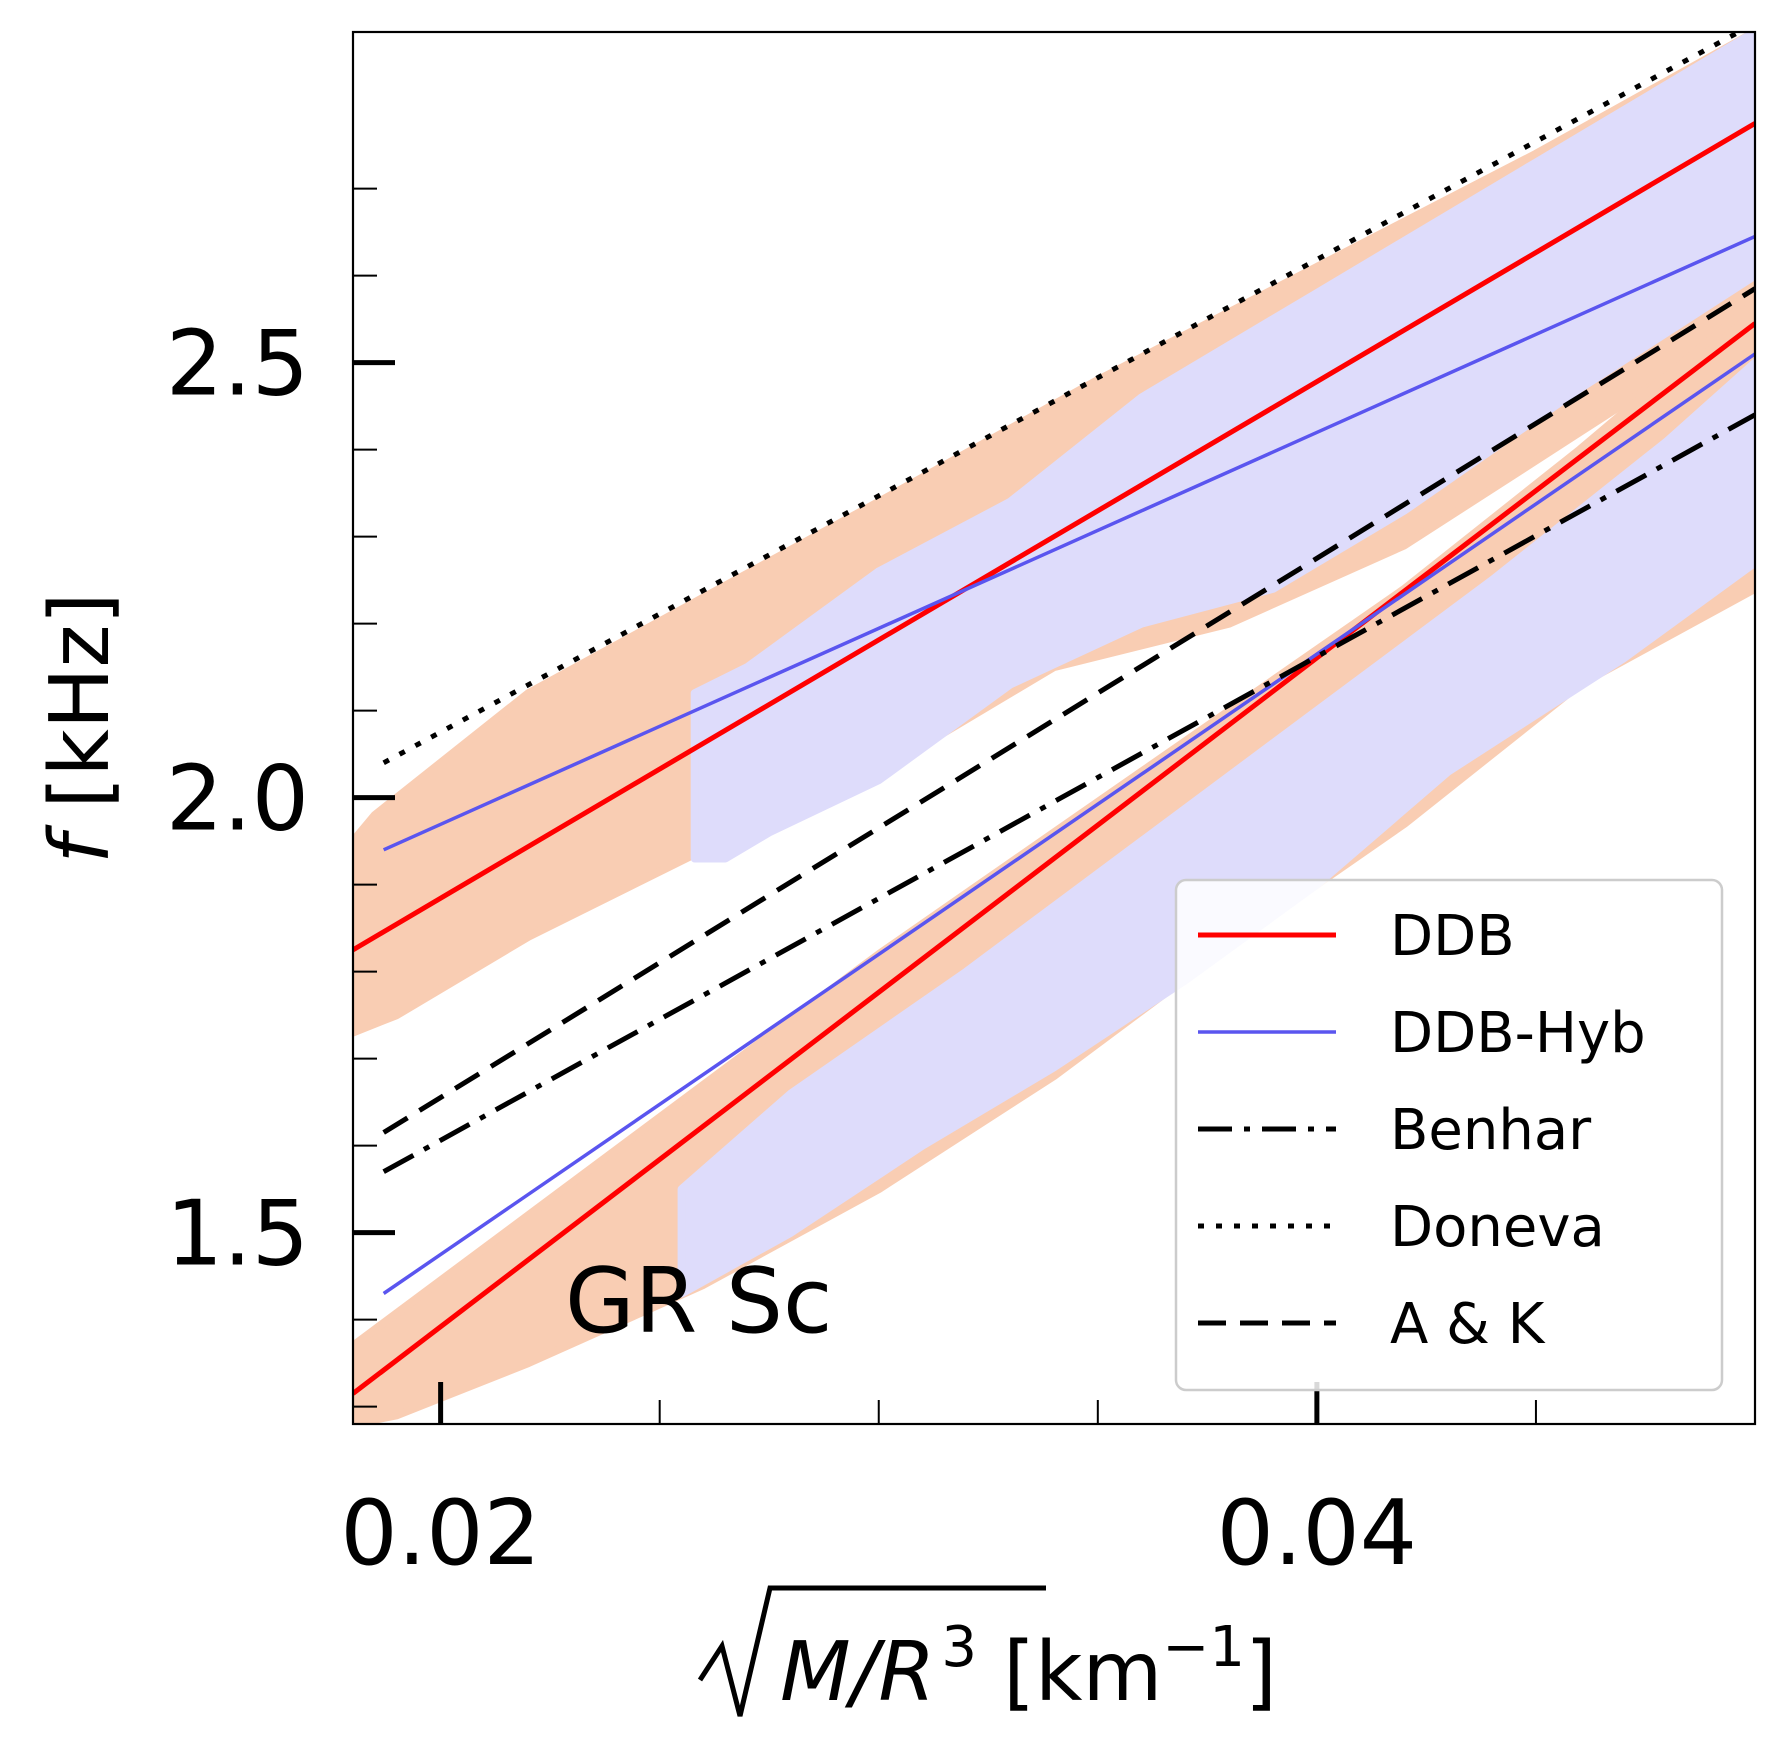  What do you see at coordinates (237, 364) in the screenshot?
I see `y-tick-label-2.5: 2.5` at bounding box center [237, 364].